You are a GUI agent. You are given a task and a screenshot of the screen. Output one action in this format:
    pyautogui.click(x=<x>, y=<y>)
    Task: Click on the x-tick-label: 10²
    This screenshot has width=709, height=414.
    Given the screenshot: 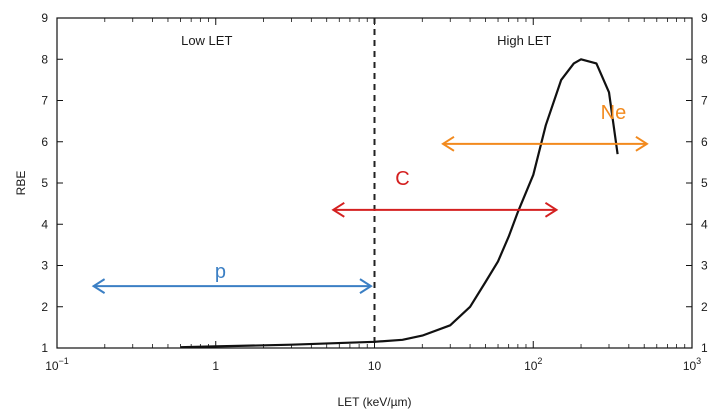 What is the action you would take?
    pyautogui.click(x=533, y=364)
    